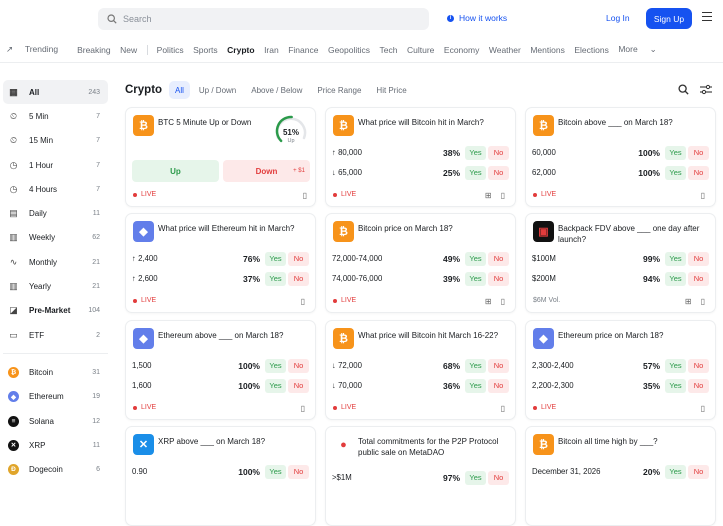  Describe the element at coordinates (55, 165) in the screenshot. I see `sidebar-item-1hour: ◷ 1 Hour 7` at that location.